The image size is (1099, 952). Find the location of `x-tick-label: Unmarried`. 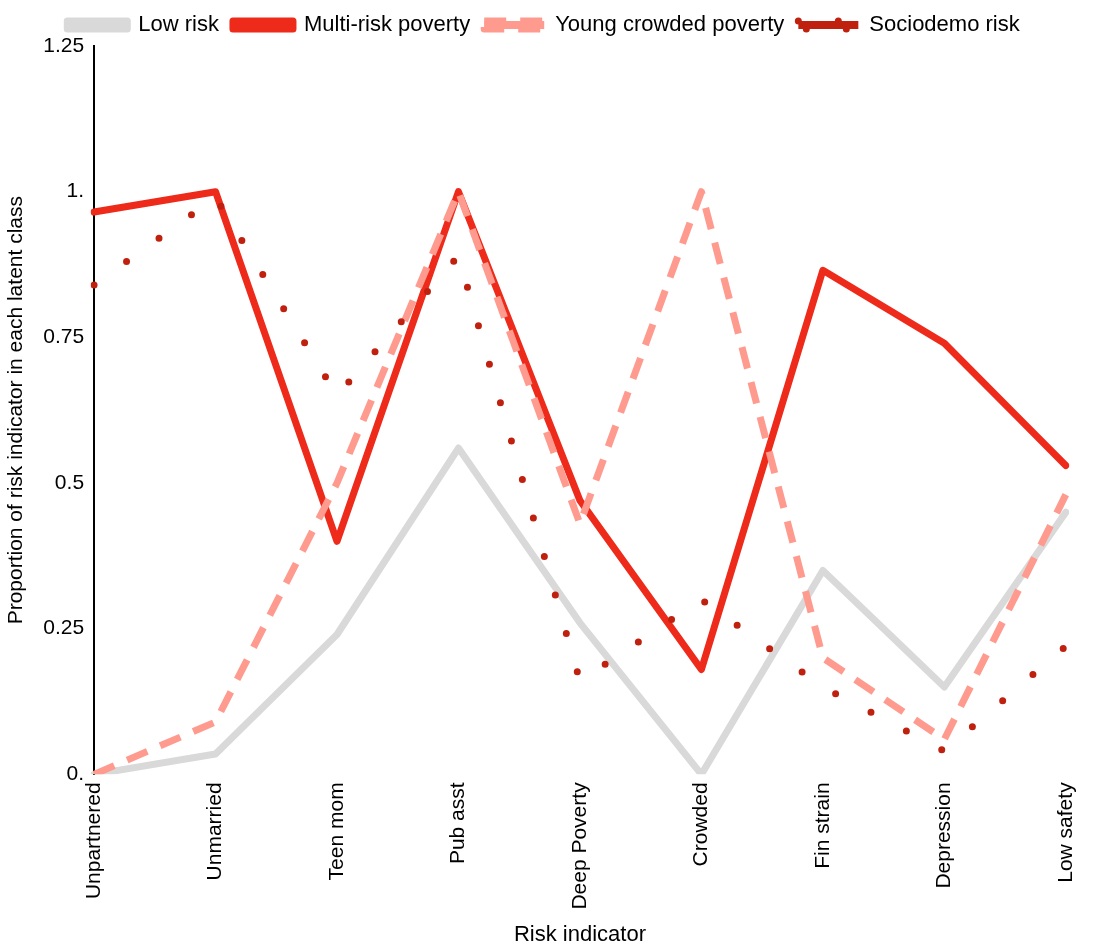

x-tick-label: Unmarried is located at coordinates (214, 831).